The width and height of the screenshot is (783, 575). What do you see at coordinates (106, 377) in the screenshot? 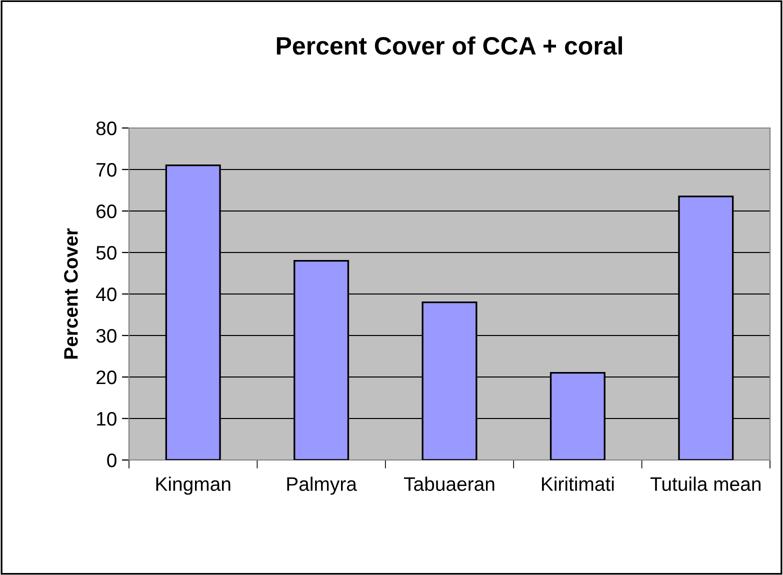
I see `y-tick-label: 20` at bounding box center [106, 377].